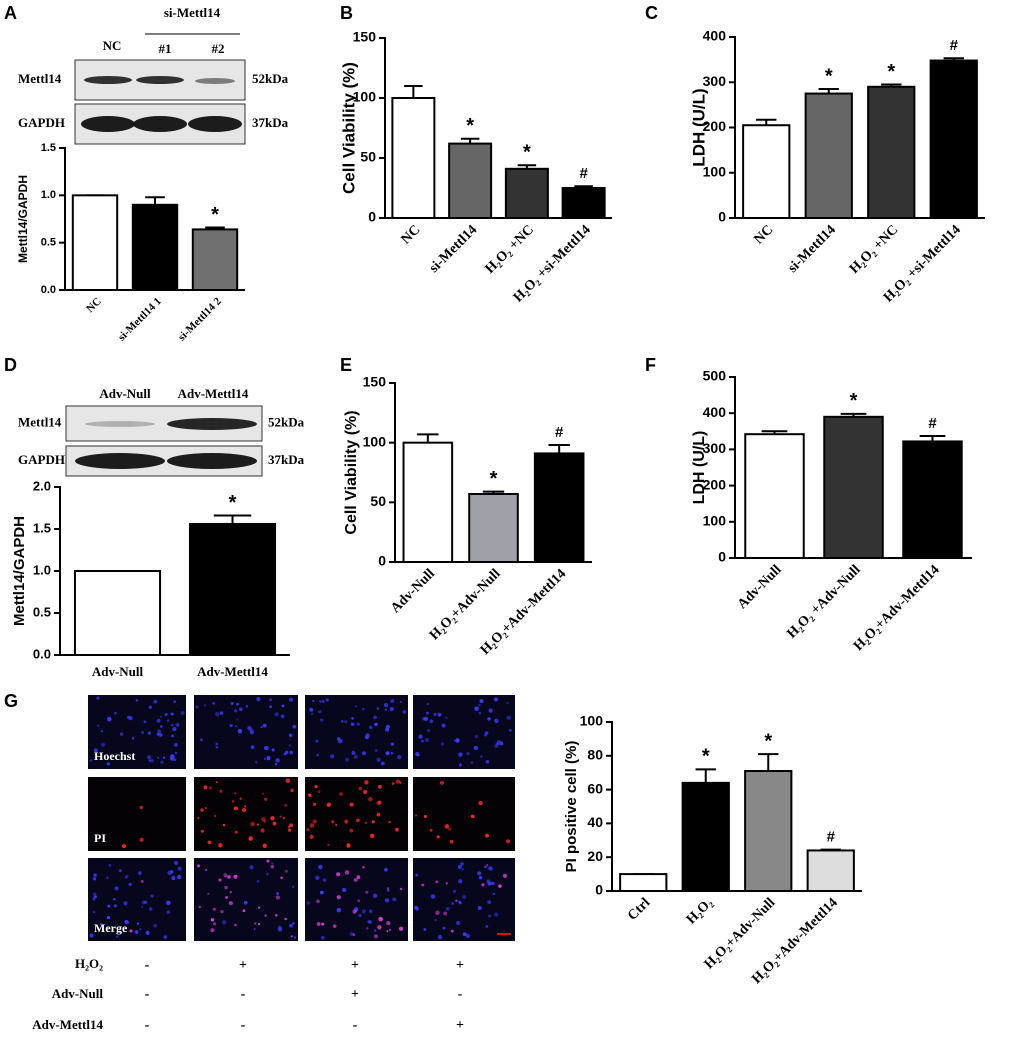  Describe the element at coordinates (954, 45) in the screenshot. I see `significance-mark: #` at that location.